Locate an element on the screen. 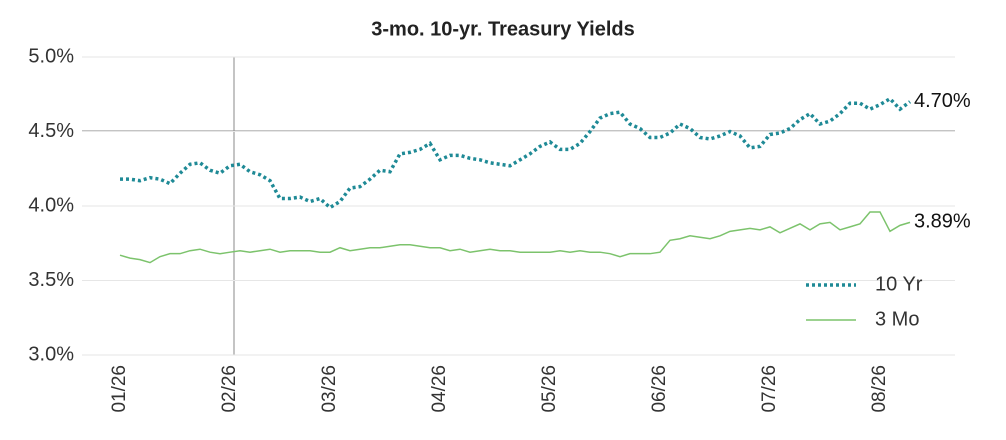  legend-label: 10 Yr is located at coordinates (899, 284).